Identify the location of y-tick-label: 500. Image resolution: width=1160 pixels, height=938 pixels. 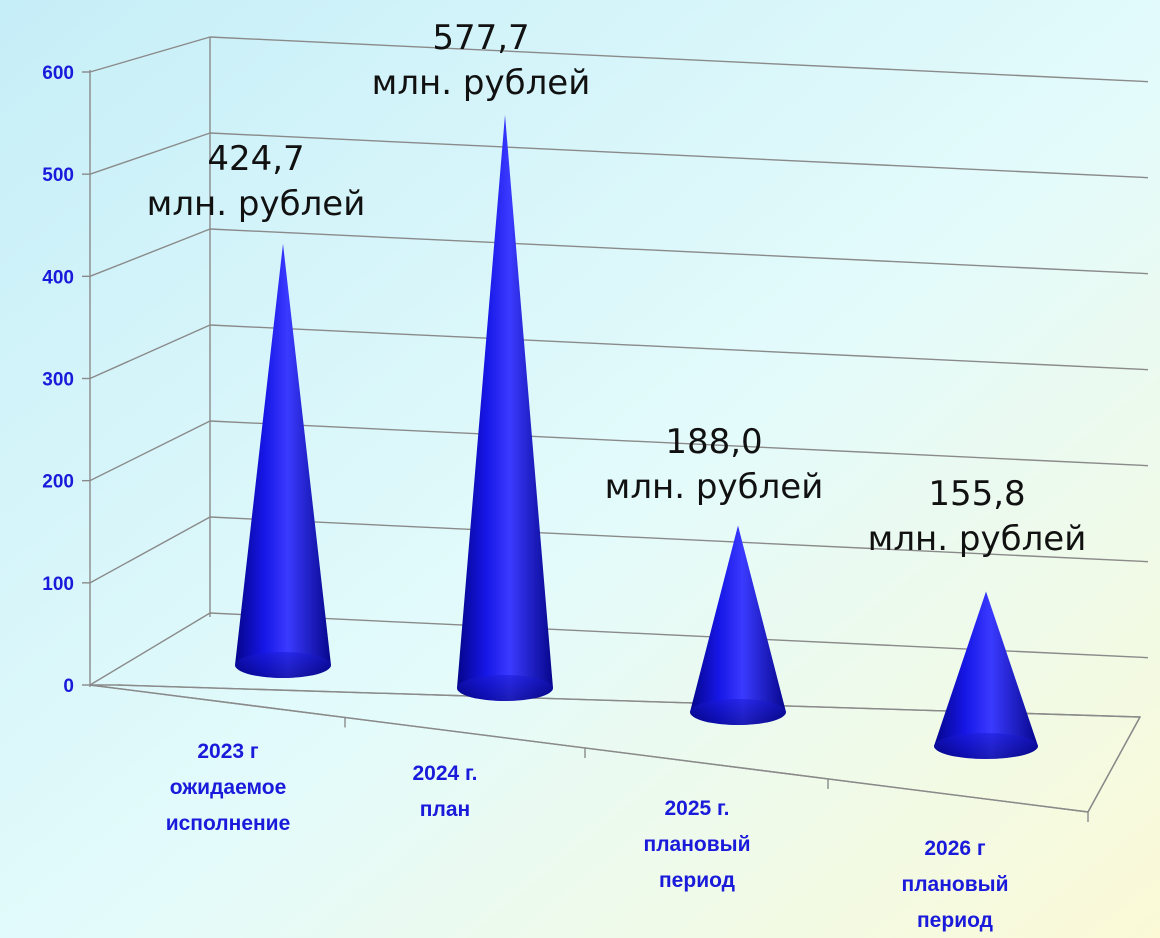
(58, 175).